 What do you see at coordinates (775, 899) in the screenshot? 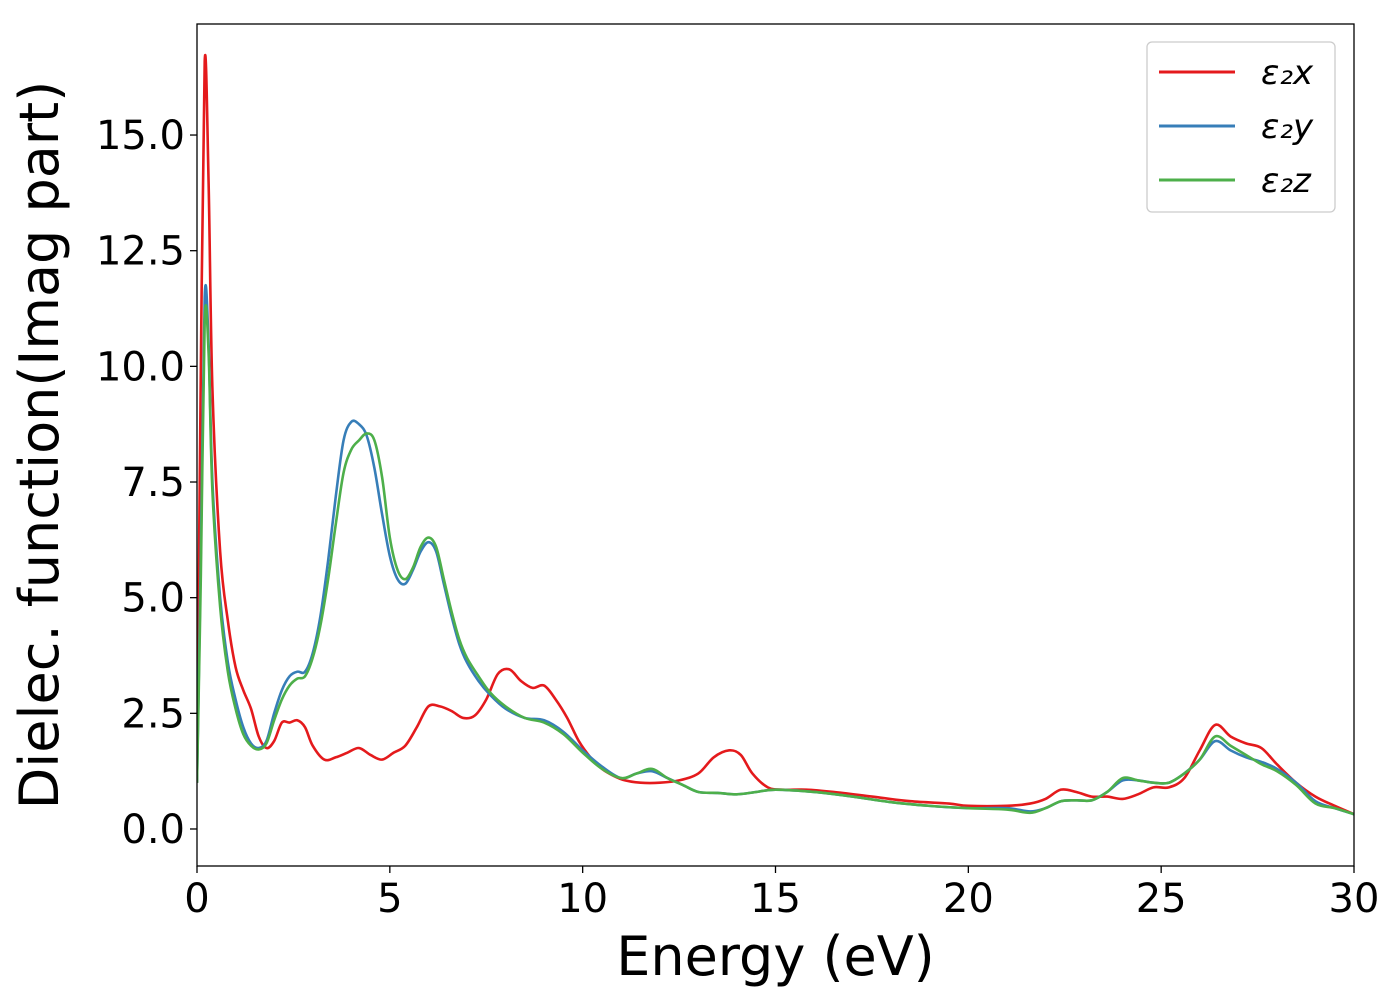
I see `x-tick-label: 15` at bounding box center [775, 899].